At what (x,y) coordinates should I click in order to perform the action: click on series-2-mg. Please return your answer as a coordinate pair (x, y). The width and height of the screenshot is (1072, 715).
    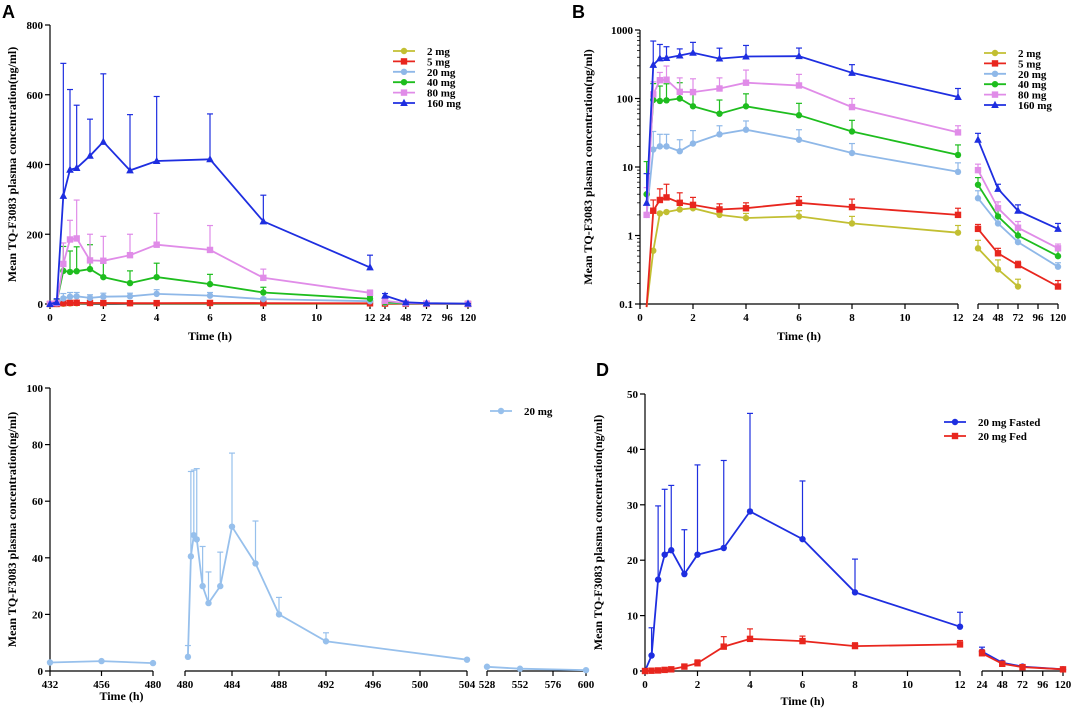
    Looking at the image, I should click on (833, 255).